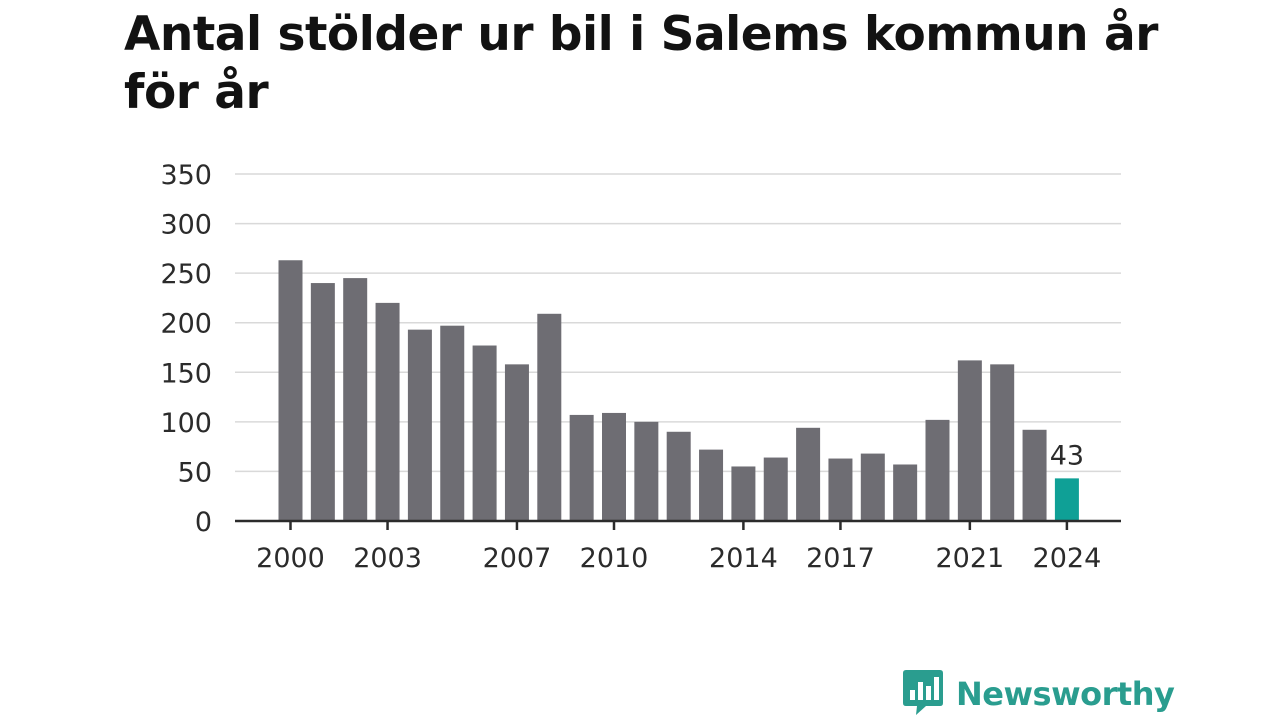  What do you see at coordinates (186, 175) in the screenshot?
I see `y-tick-label: 350` at bounding box center [186, 175].